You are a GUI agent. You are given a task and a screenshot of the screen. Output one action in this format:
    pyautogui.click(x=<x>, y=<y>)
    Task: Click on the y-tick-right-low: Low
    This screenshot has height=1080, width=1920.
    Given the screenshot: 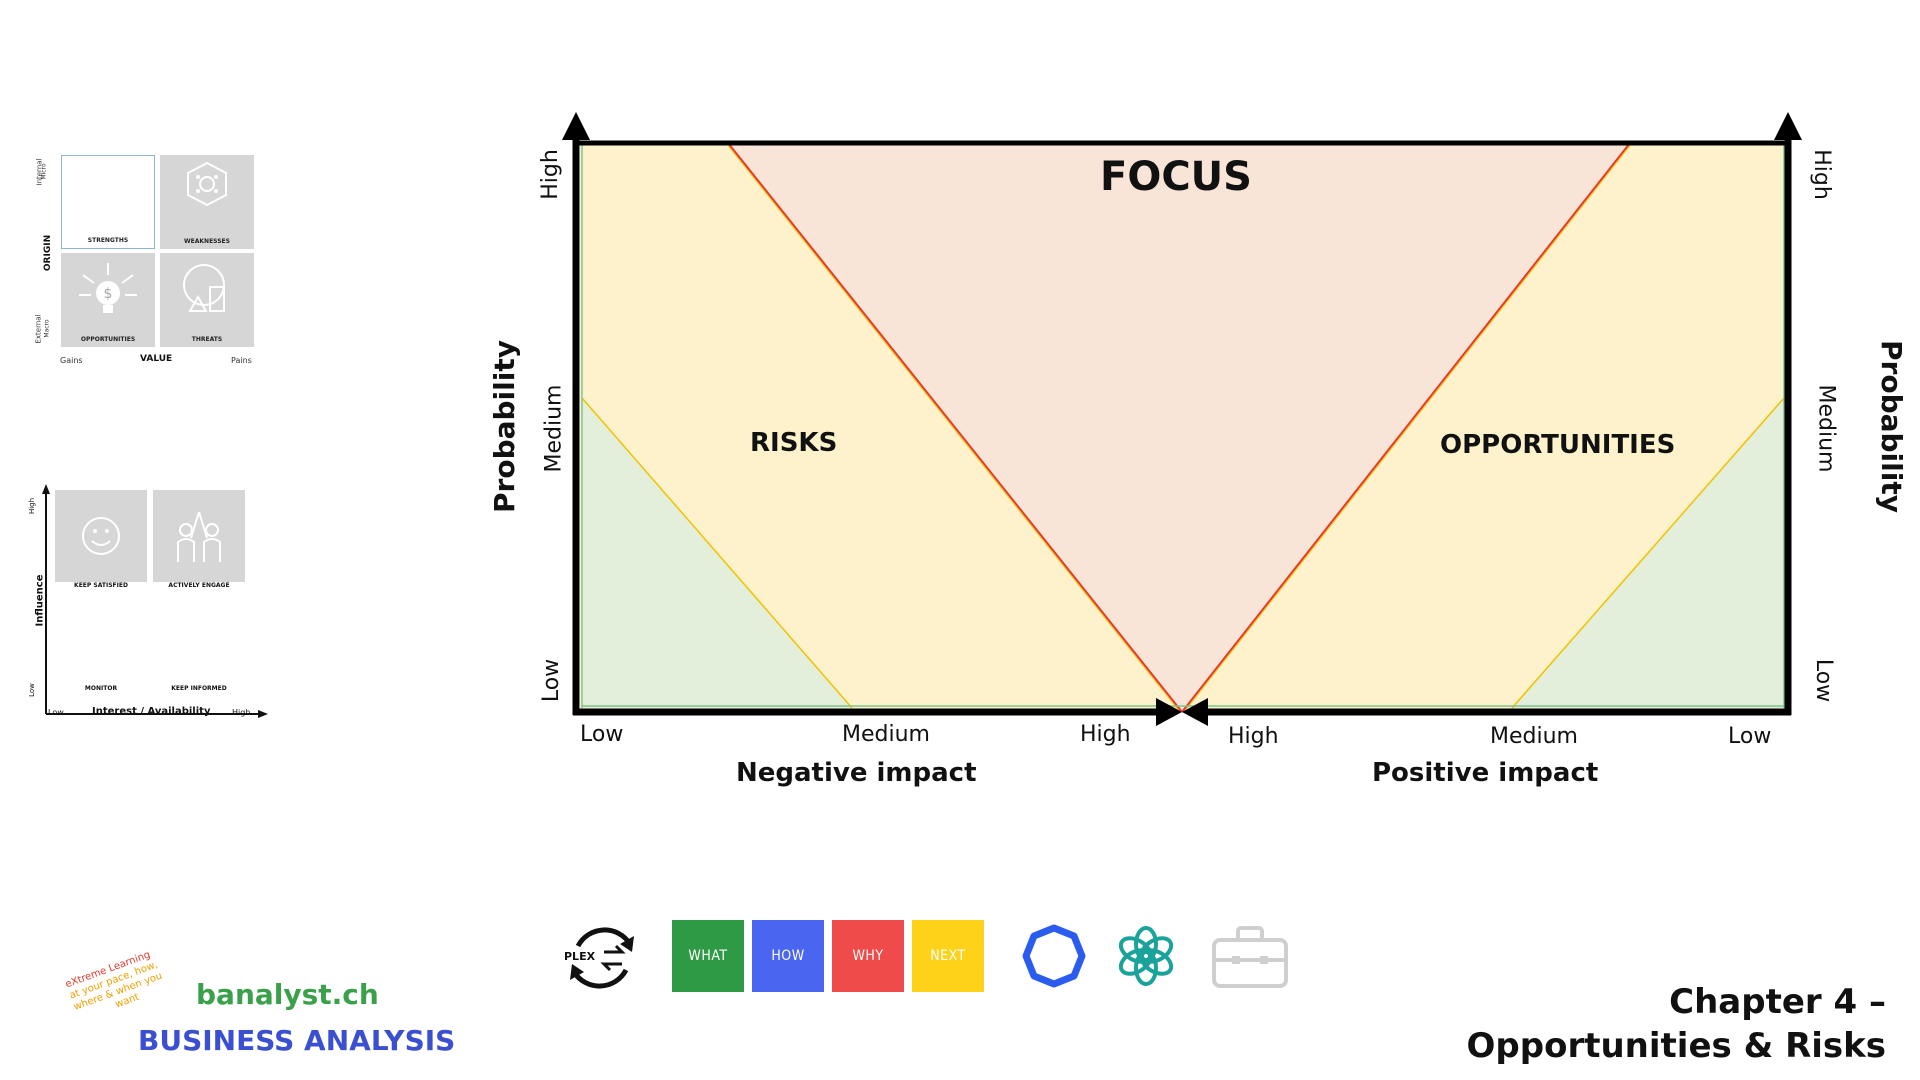 What is the action you would take?
    pyautogui.click(x=1824, y=680)
    